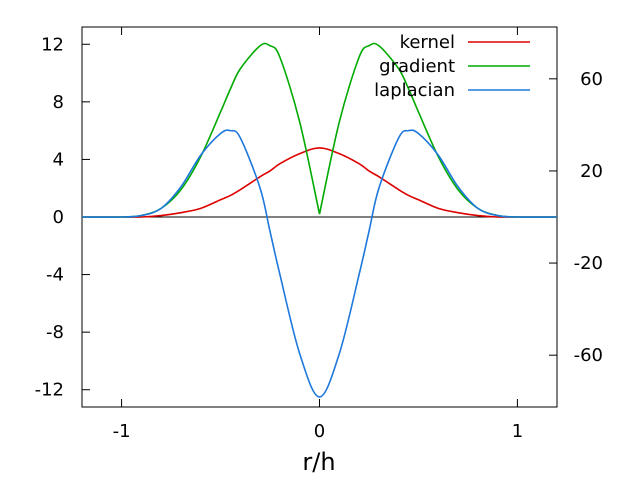  What do you see at coordinates (49, 390) in the screenshot?
I see `y-tick-label: -12` at bounding box center [49, 390].